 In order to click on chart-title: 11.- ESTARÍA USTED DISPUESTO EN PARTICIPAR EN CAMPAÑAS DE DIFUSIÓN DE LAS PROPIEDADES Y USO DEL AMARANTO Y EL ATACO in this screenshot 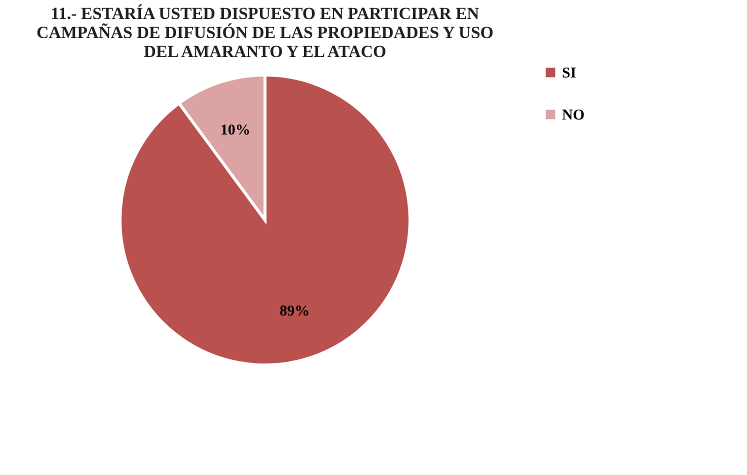, I will do `click(265, 32)`.